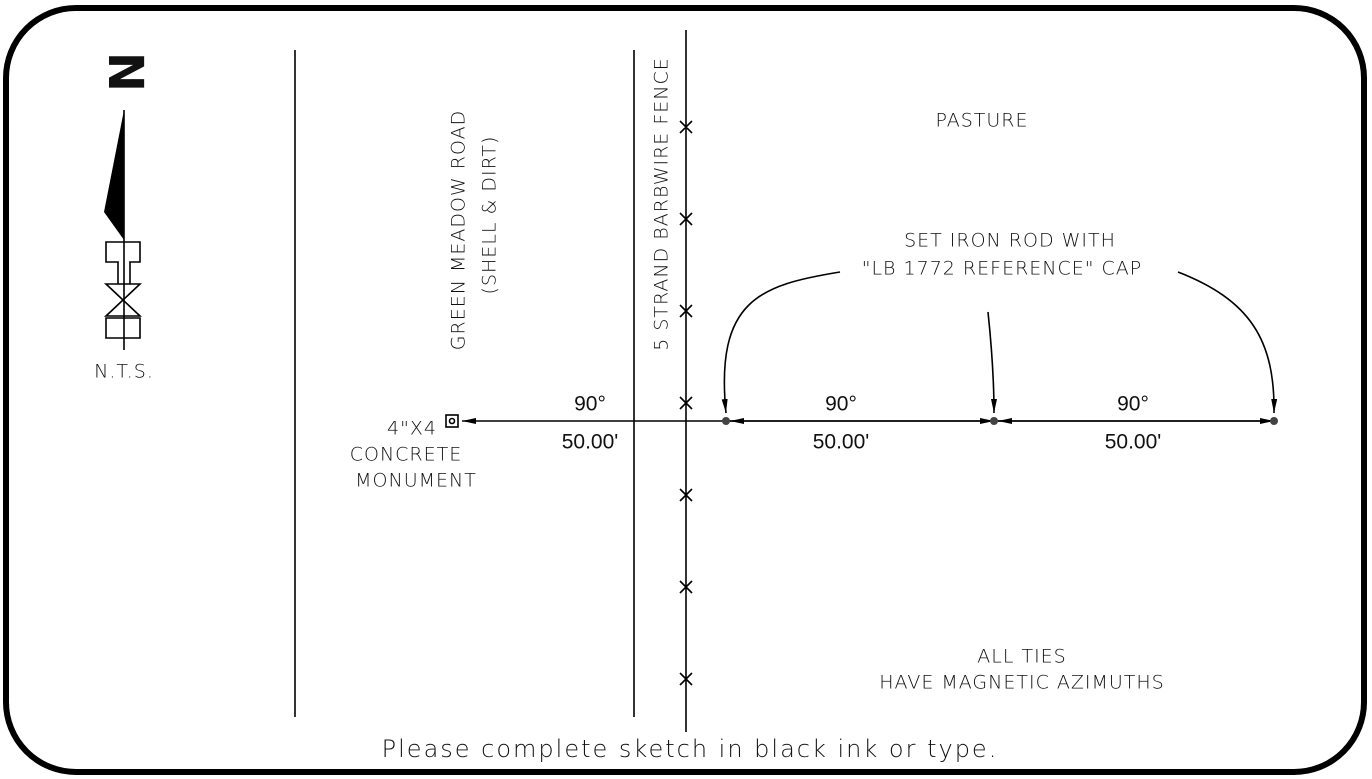  Describe the element at coordinates (662, 204) in the screenshot. I see `fence-label: 5 STRAND BARBWIRE FENCE` at that location.